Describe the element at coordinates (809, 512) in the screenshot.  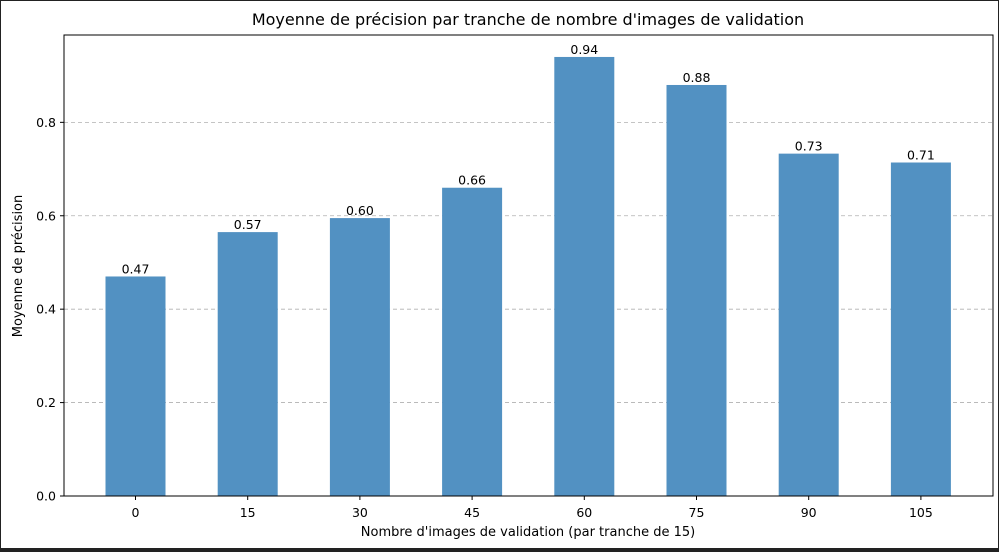
I see `x-tick-label: 90` at that location.